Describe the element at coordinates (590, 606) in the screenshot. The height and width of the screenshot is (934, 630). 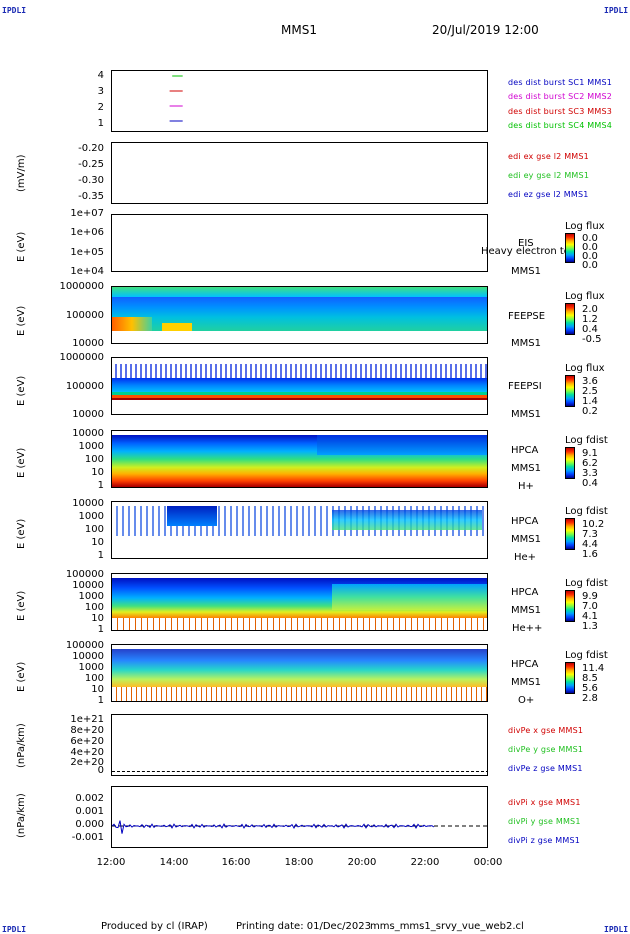
I see `hpca-hepp-colorbar-value: 7.0` at that location.